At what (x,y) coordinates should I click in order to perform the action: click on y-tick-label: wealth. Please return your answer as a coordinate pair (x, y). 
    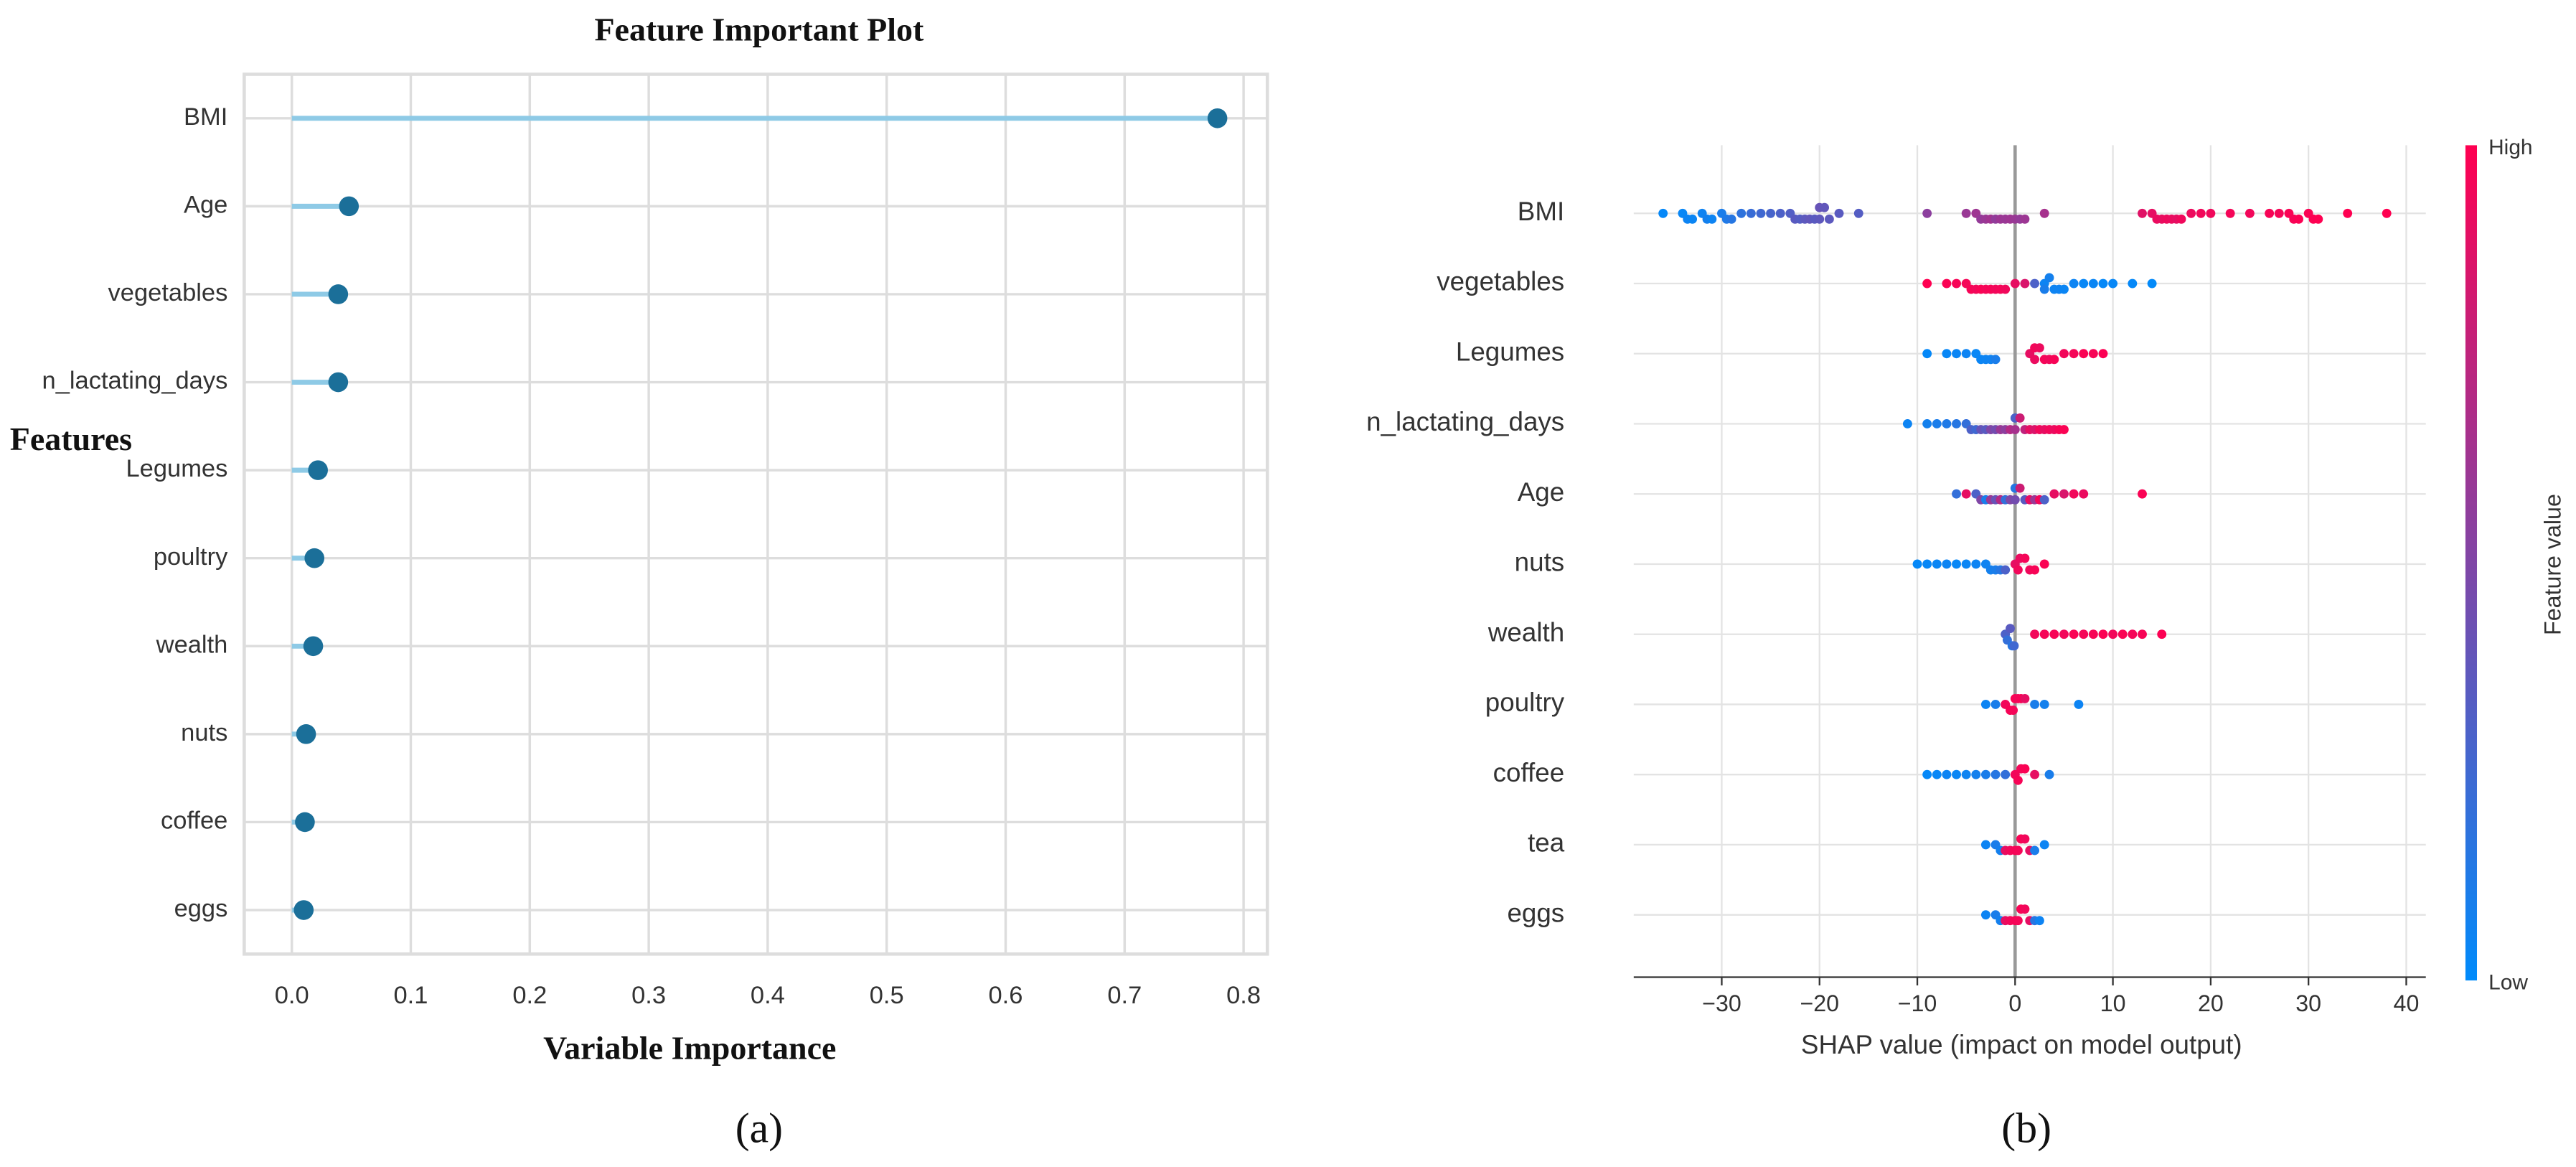
    Looking at the image, I should click on (1525, 632).